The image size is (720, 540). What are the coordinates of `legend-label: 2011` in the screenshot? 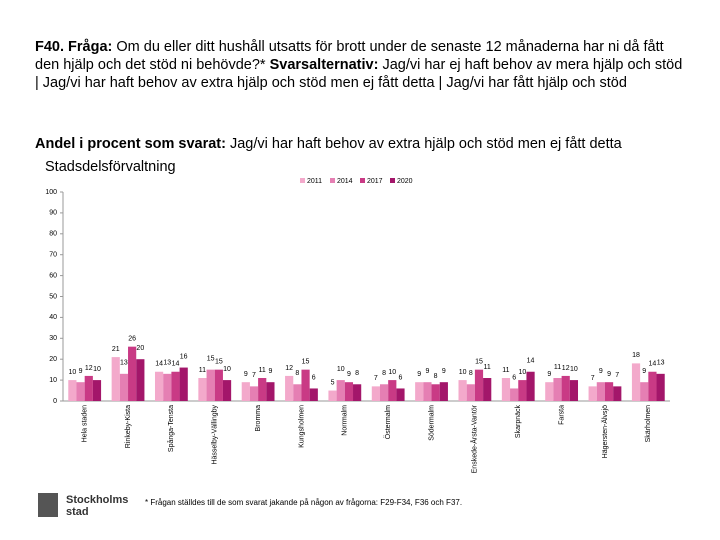 It's located at (314, 181).